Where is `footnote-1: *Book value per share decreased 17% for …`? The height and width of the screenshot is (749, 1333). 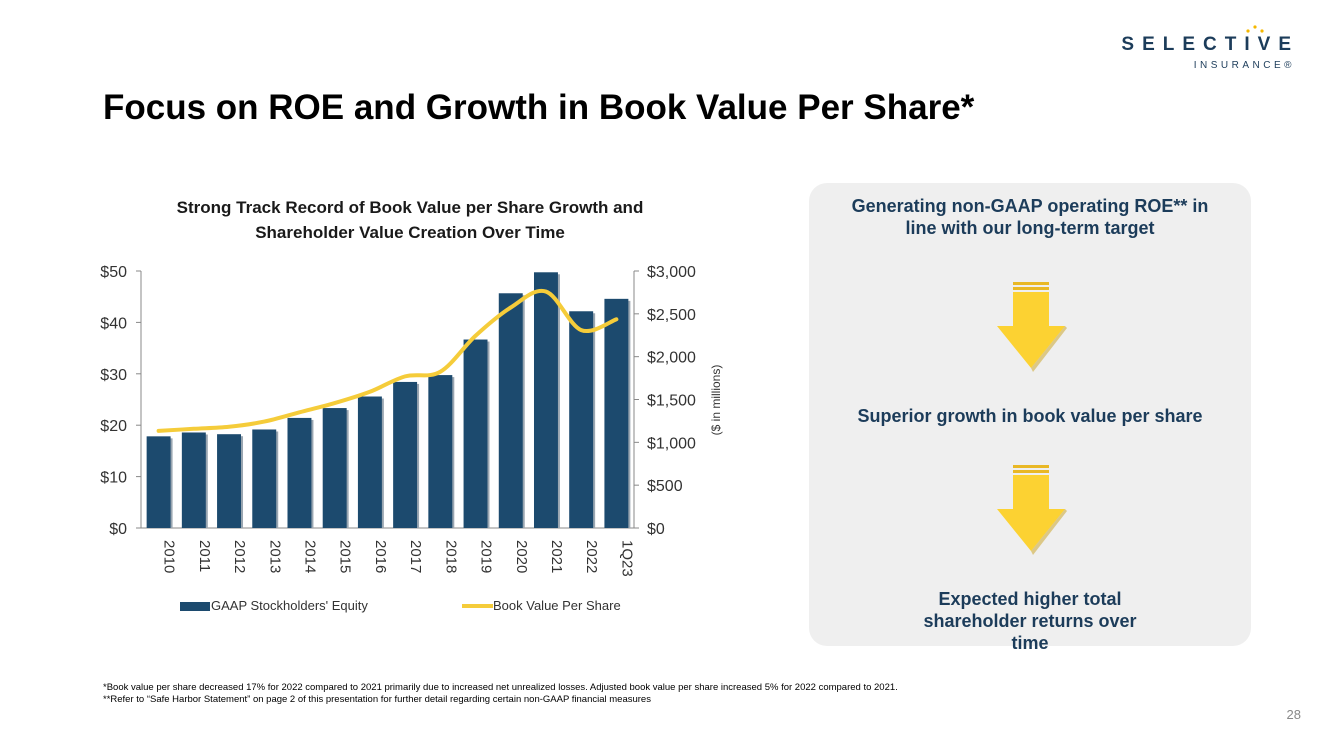
footnote-1: *Book value per share decreased 17% for … is located at coordinates (500, 687).